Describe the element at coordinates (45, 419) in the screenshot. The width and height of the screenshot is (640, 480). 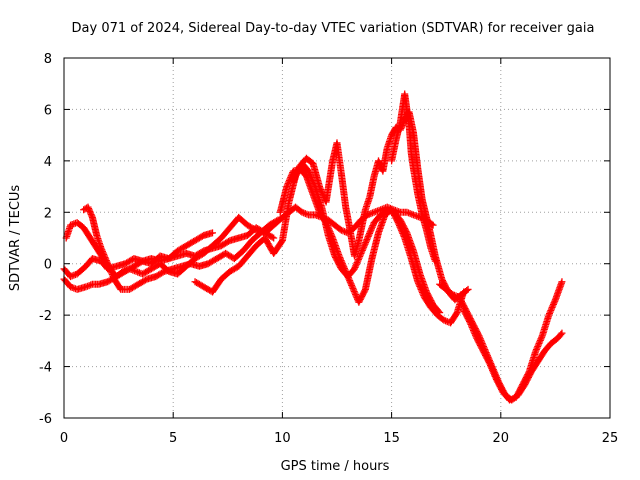
I see `y-tick-label: -6` at that location.